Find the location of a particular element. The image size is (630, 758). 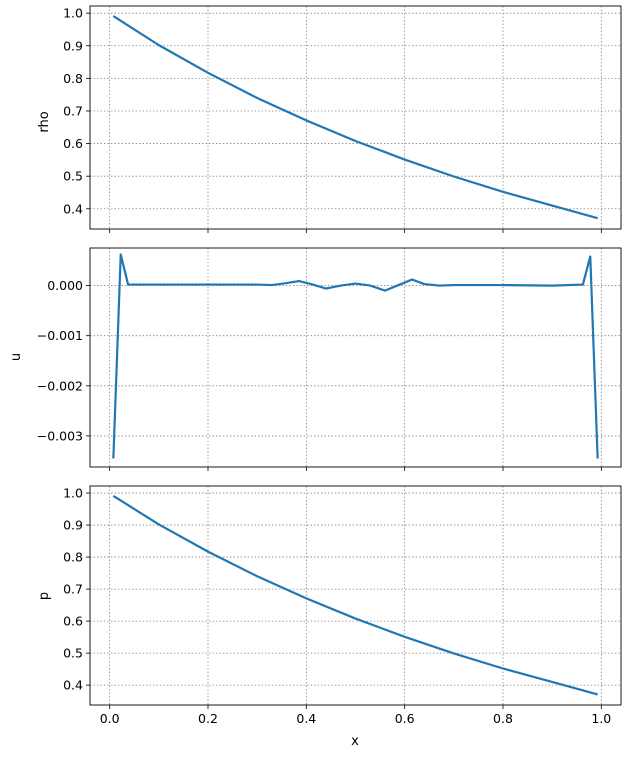

p-y-tick-label: 0.9 is located at coordinates (73, 525).